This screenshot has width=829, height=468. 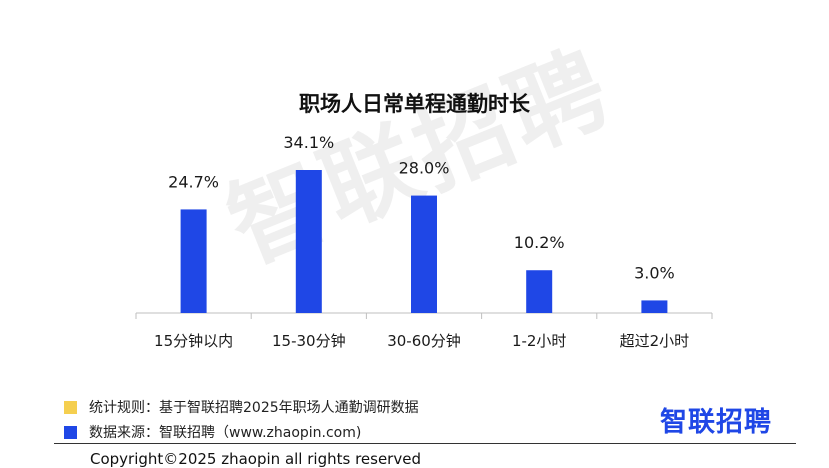 I want to click on chart-title: 职场人日常单程通勤时长, so click(x=414, y=104).